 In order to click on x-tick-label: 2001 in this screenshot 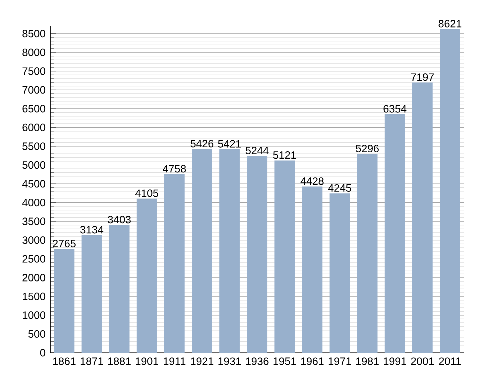, I will do `click(422, 362)`.